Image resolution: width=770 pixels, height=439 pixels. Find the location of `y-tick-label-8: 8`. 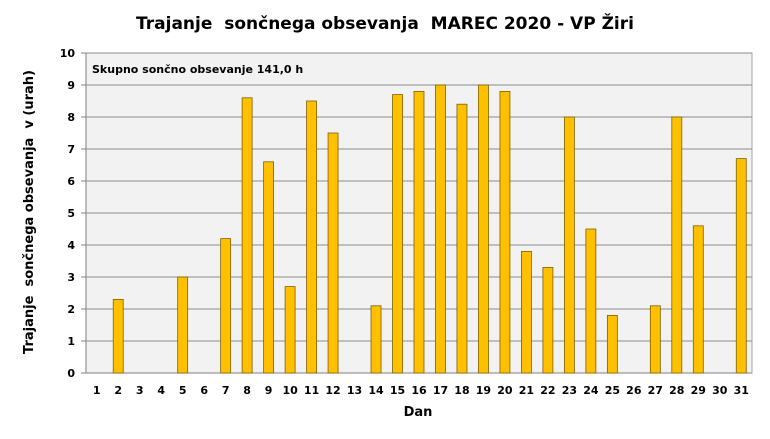

y-tick-label-8: 8 is located at coordinates (71, 117).